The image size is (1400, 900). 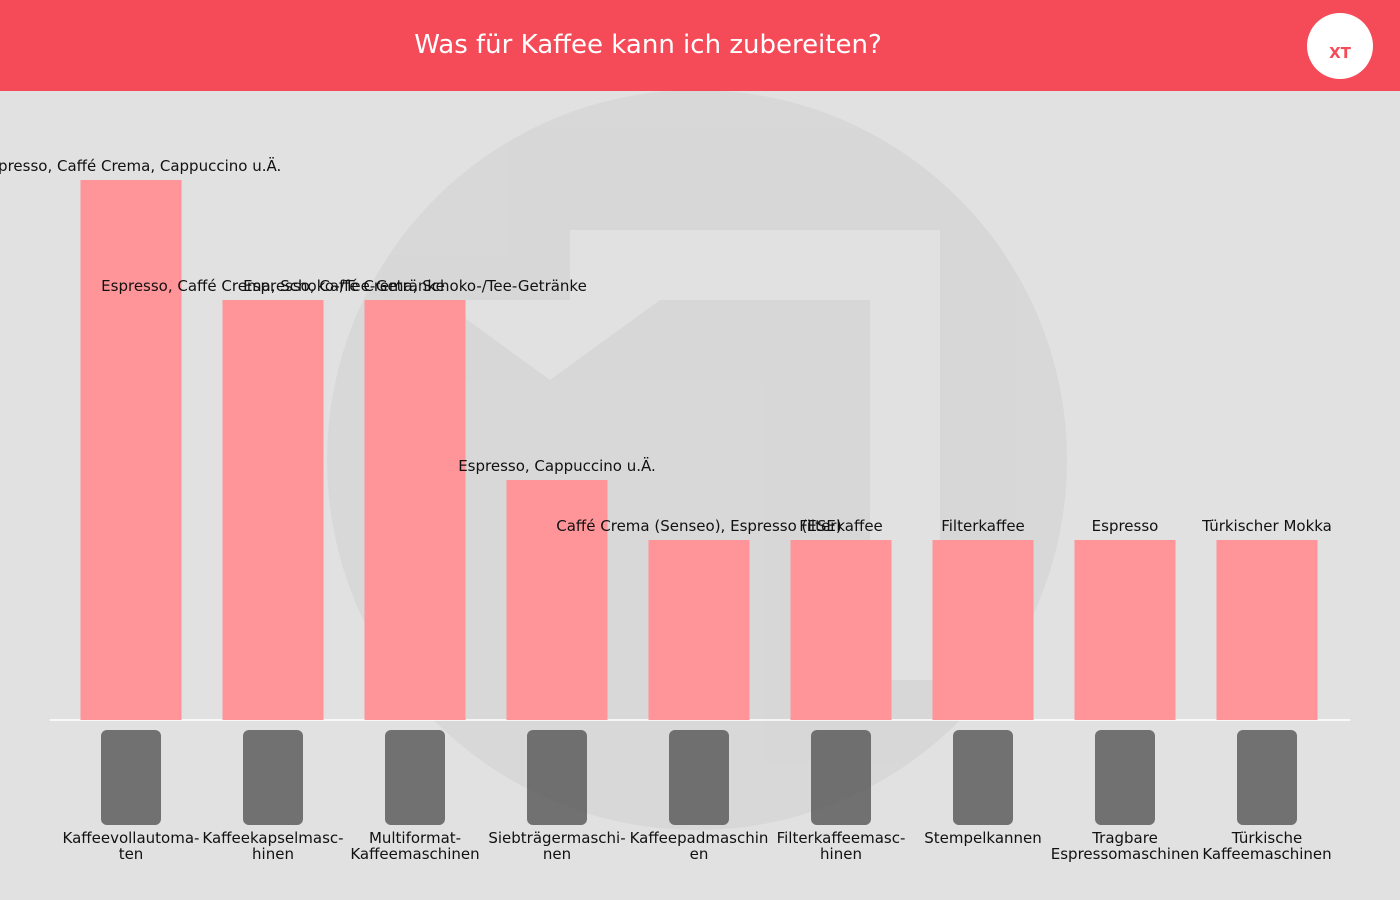 I want to click on logo: XT, so click(x=1340, y=46).